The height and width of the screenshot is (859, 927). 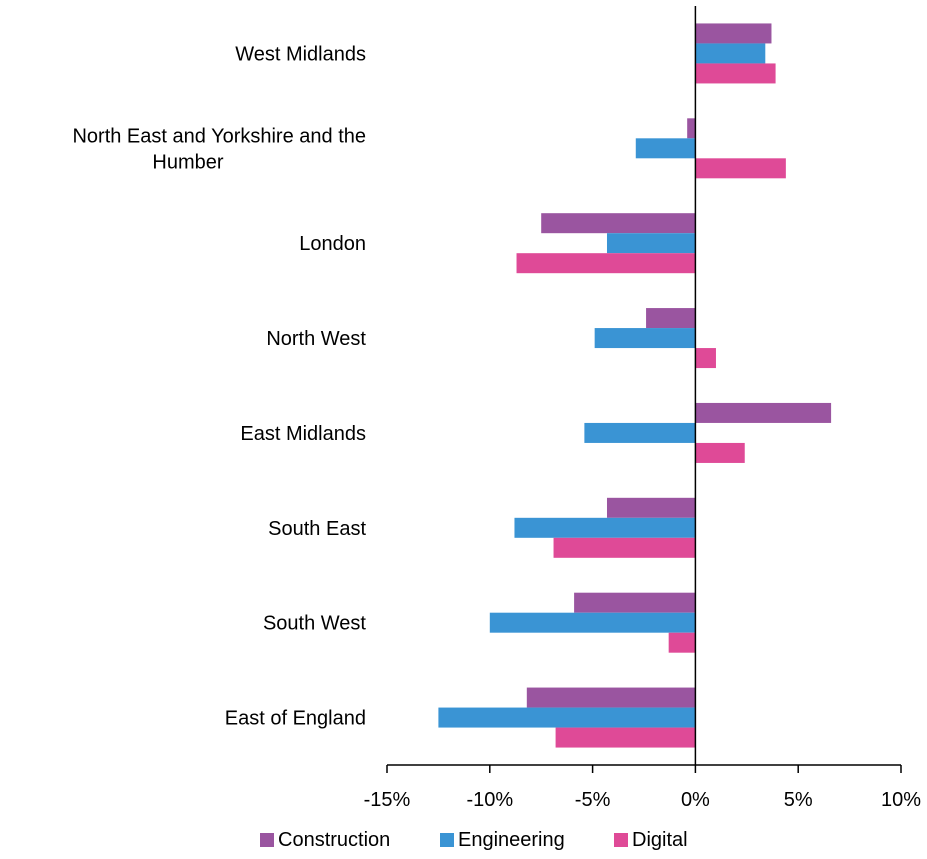 What do you see at coordinates (740, 168) in the screenshot?
I see `bar-digital-north-east-and-yorkshire-and-the-humber` at bounding box center [740, 168].